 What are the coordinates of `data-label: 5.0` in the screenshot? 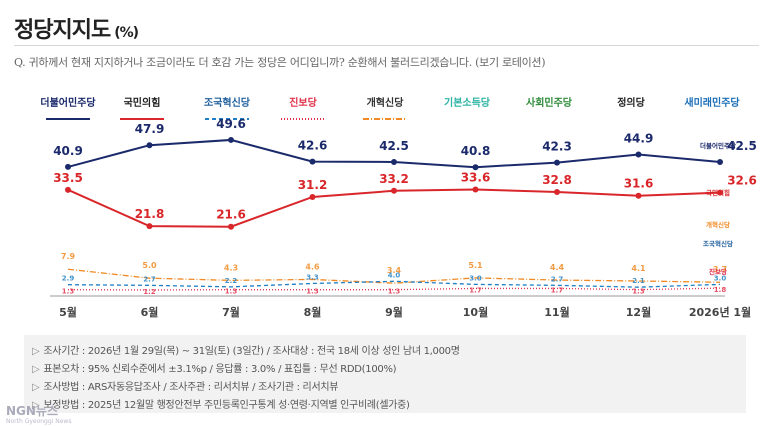 It's located at (149, 265).